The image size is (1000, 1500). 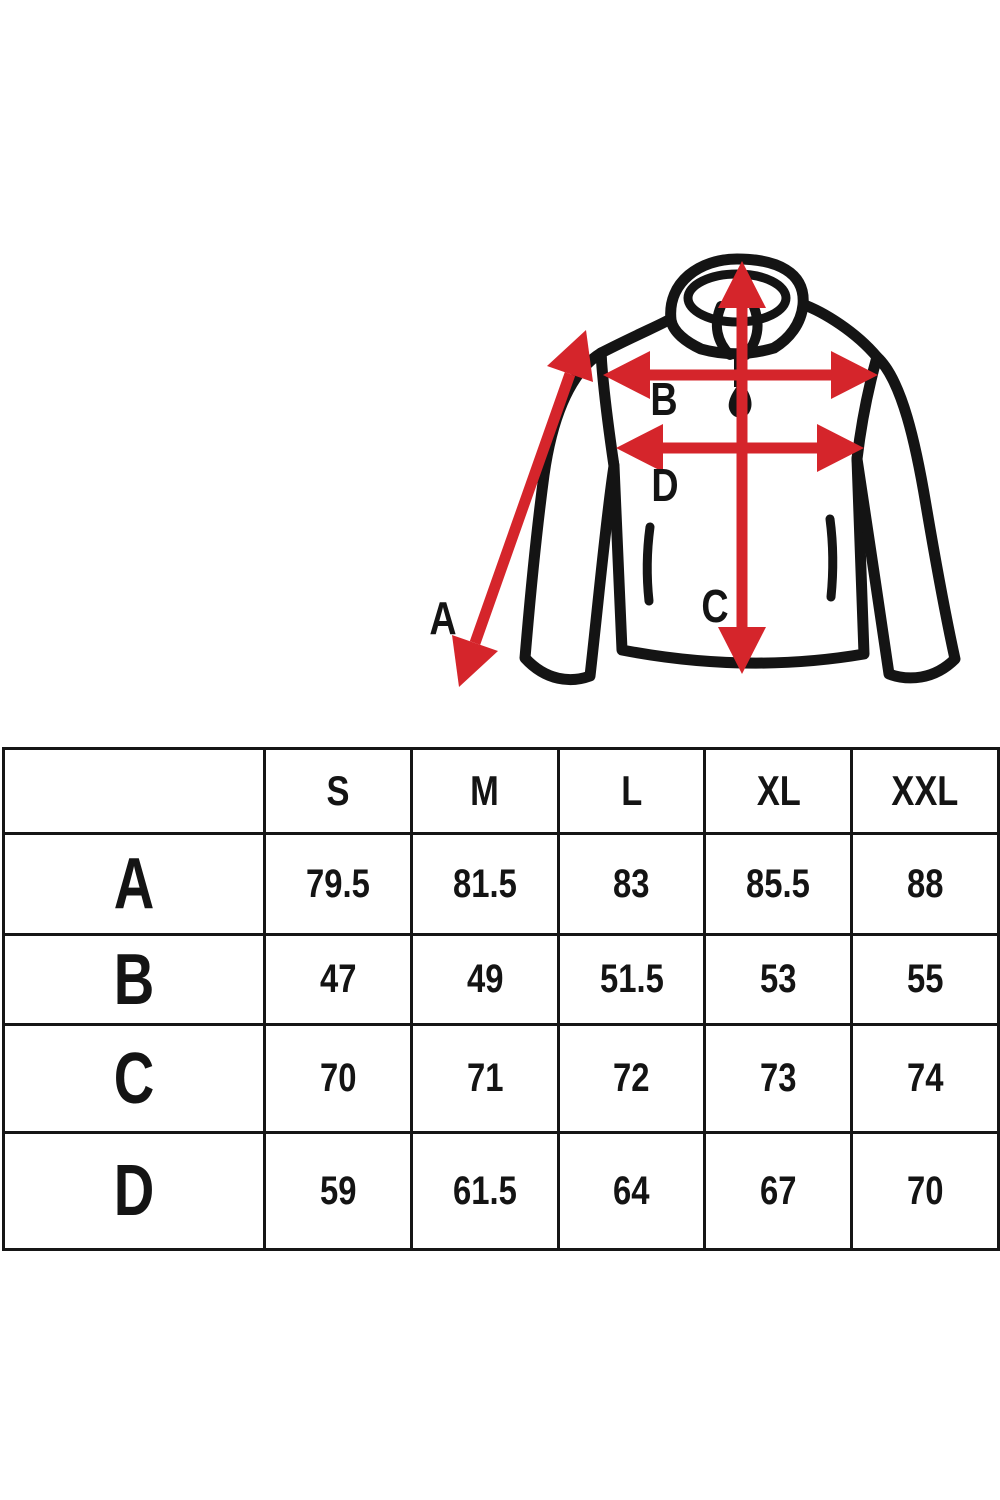 What do you see at coordinates (338, 884) in the screenshot?
I see `cell-a-s: 79.5` at bounding box center [338, 884].